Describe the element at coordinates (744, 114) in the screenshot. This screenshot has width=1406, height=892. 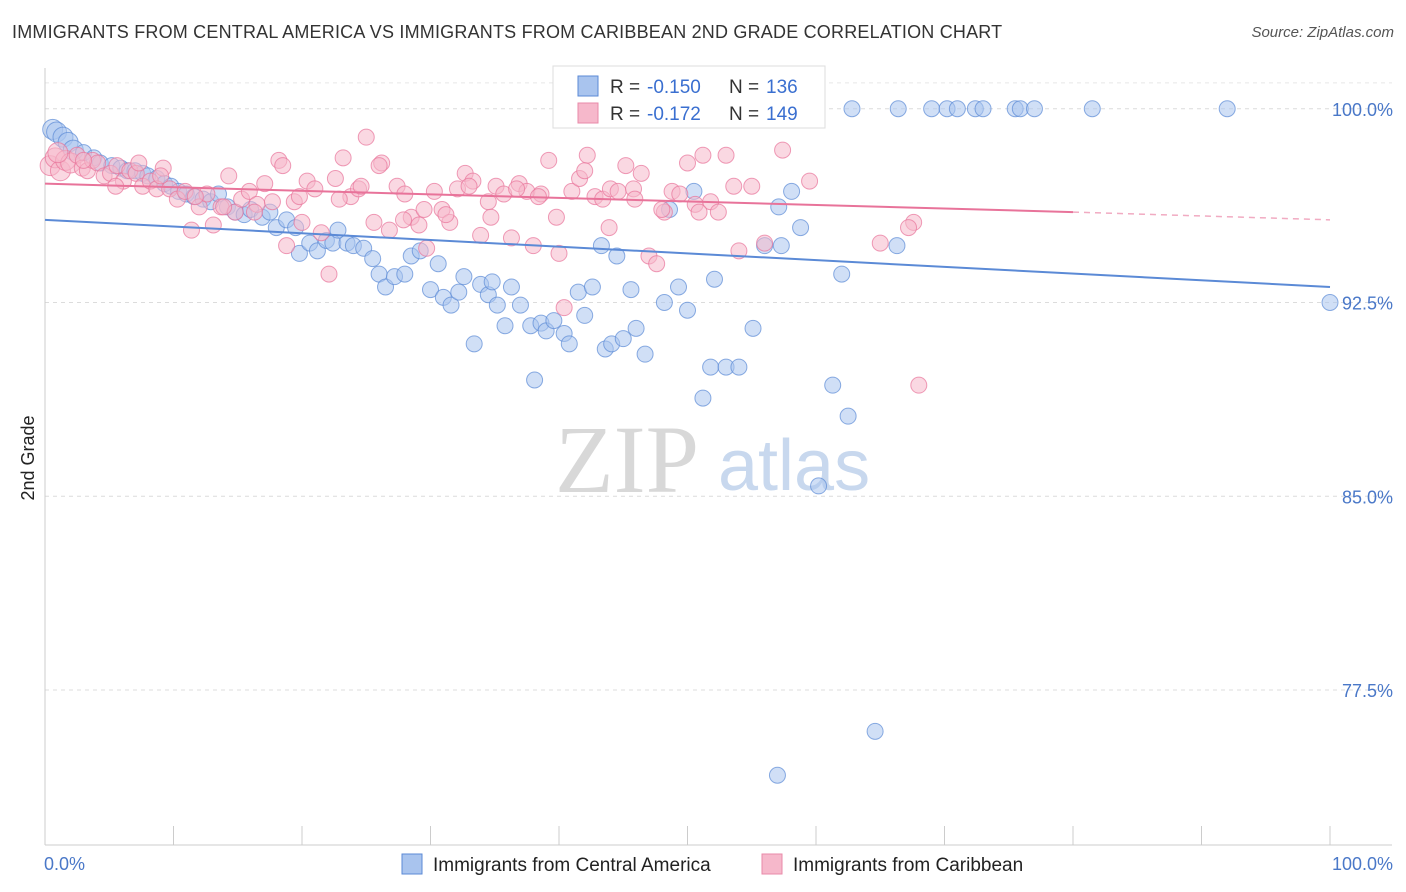
I see `legend-n-label-2: N =` at that location.